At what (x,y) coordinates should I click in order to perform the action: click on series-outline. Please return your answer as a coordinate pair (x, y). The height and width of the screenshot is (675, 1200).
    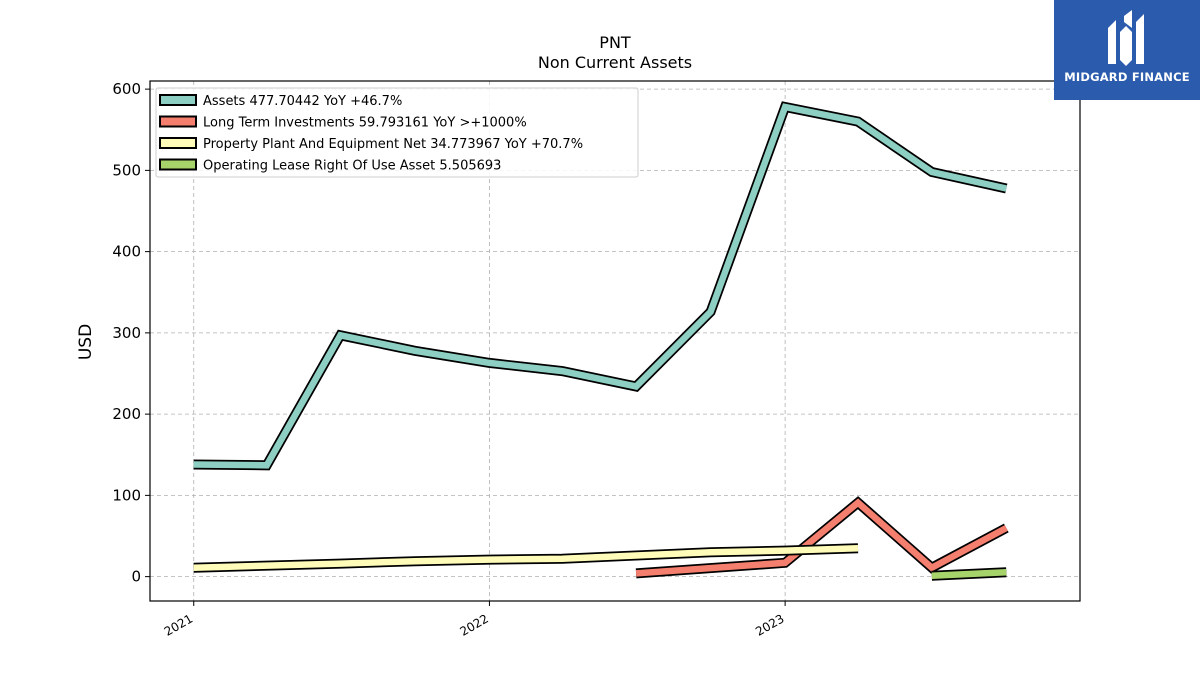
    Looking at the image, I should click on (822, 537).